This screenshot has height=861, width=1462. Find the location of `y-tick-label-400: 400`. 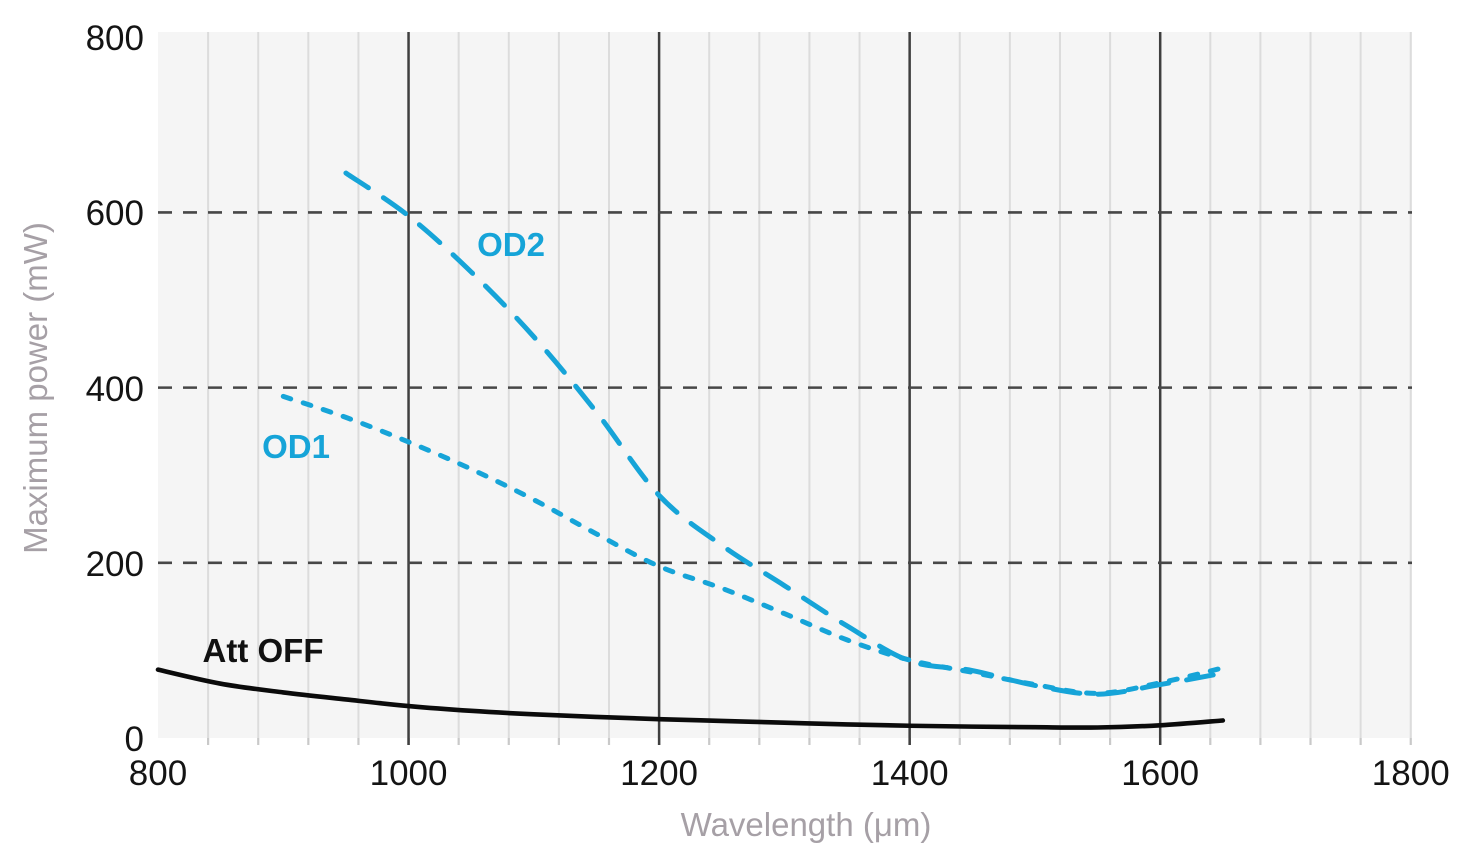

y-tick-label-400: 400 is located at coordinates (114, 389).